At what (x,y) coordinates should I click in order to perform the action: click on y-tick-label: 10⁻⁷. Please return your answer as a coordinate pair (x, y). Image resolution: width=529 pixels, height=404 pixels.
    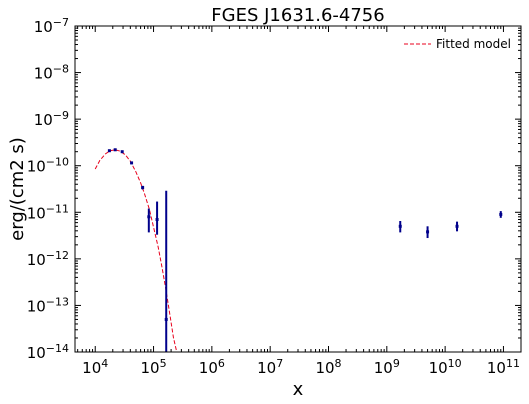
    Looking at the image, I should click on (51, 26).